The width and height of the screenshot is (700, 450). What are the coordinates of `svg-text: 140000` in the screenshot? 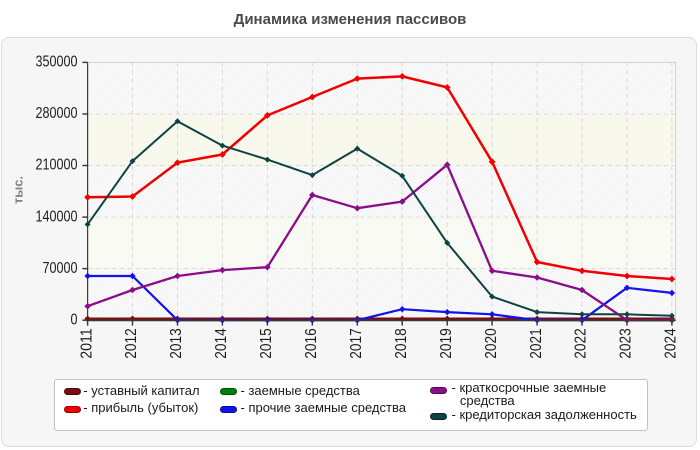 It's located at (57, 216).